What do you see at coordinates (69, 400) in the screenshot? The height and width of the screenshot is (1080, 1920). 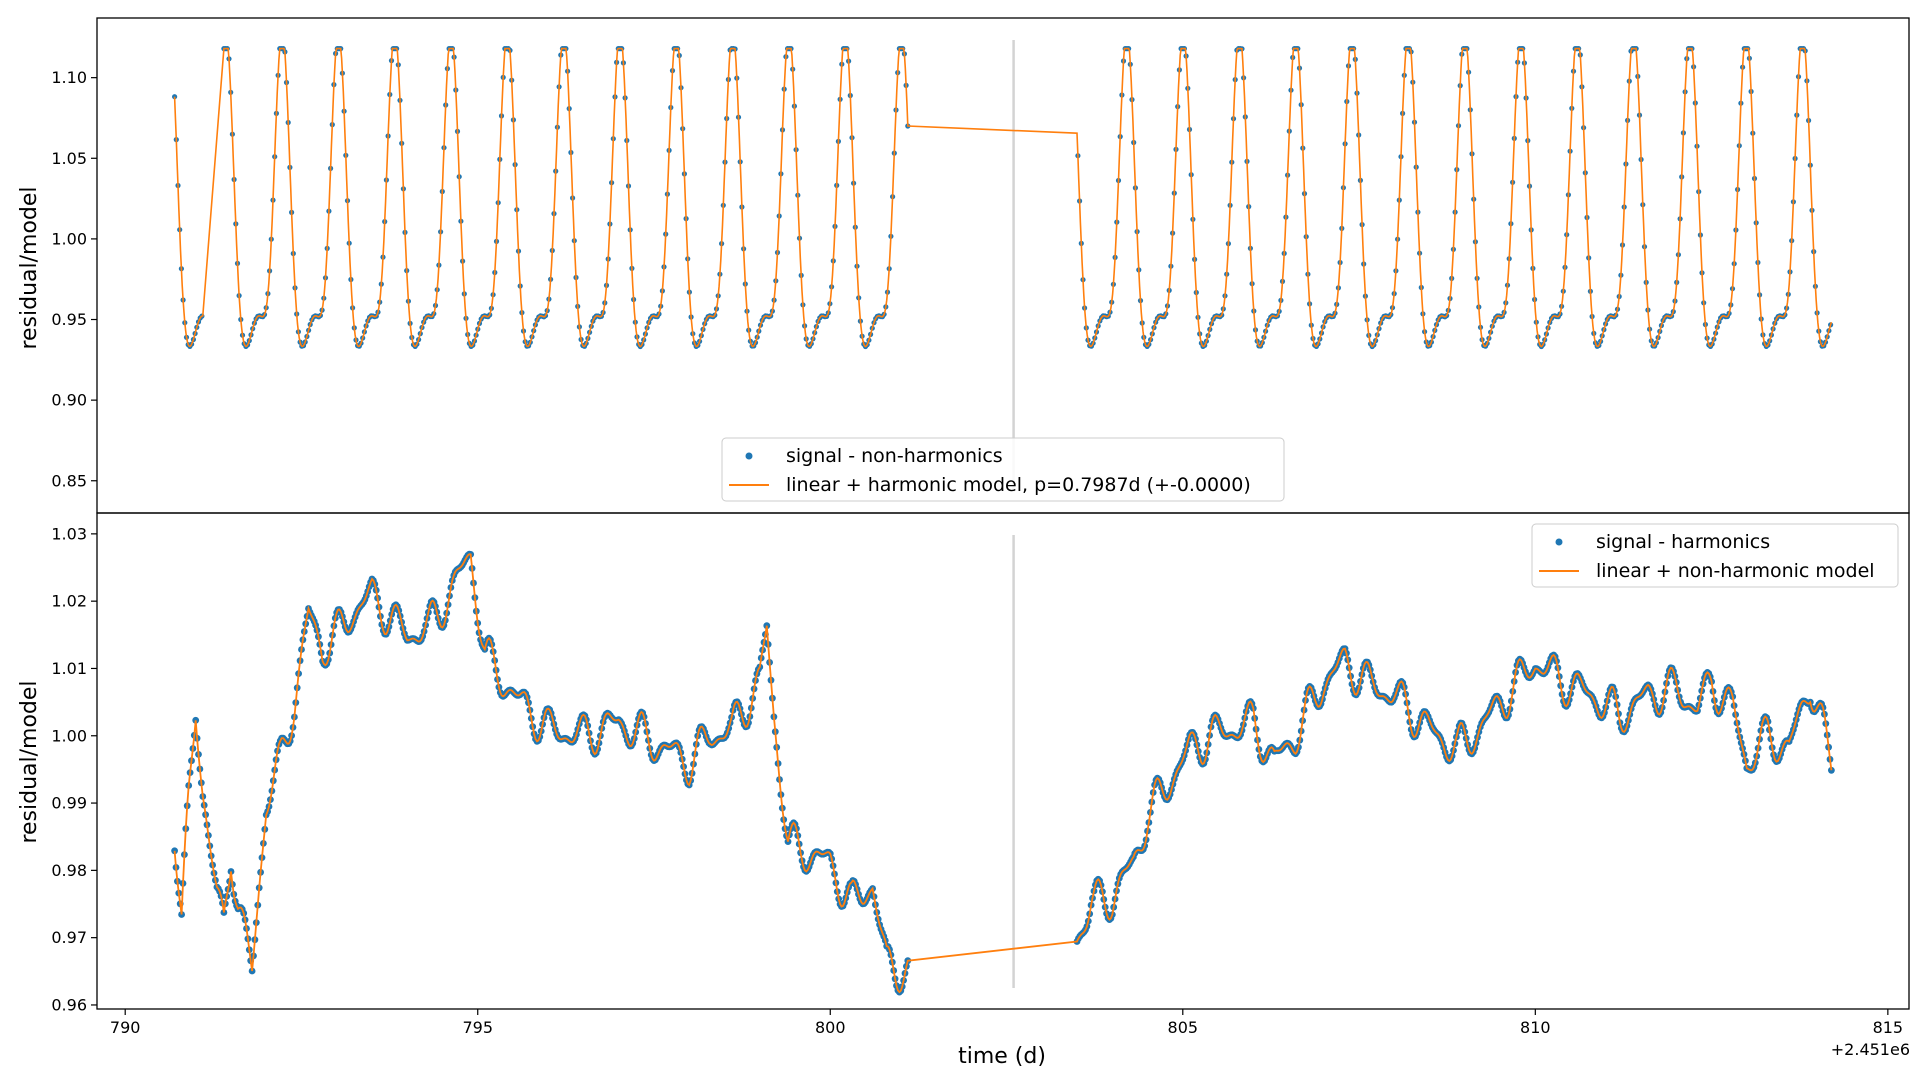 I see `top-y-tick-label: 0.90` at bounding box center [69, 400].